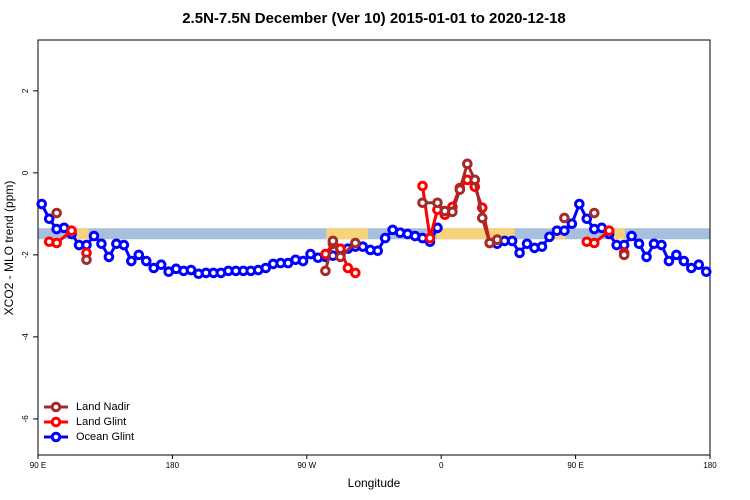 The width and height of the screenshot is (750, 500). Describe the element at coordinates (103, 407) in the screenshot. I see `legend-label: Land Nadir` at that location.